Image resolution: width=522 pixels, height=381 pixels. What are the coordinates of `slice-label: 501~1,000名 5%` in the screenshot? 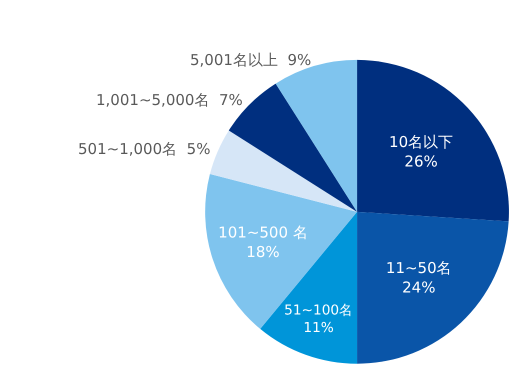 It's located at (144, 149).